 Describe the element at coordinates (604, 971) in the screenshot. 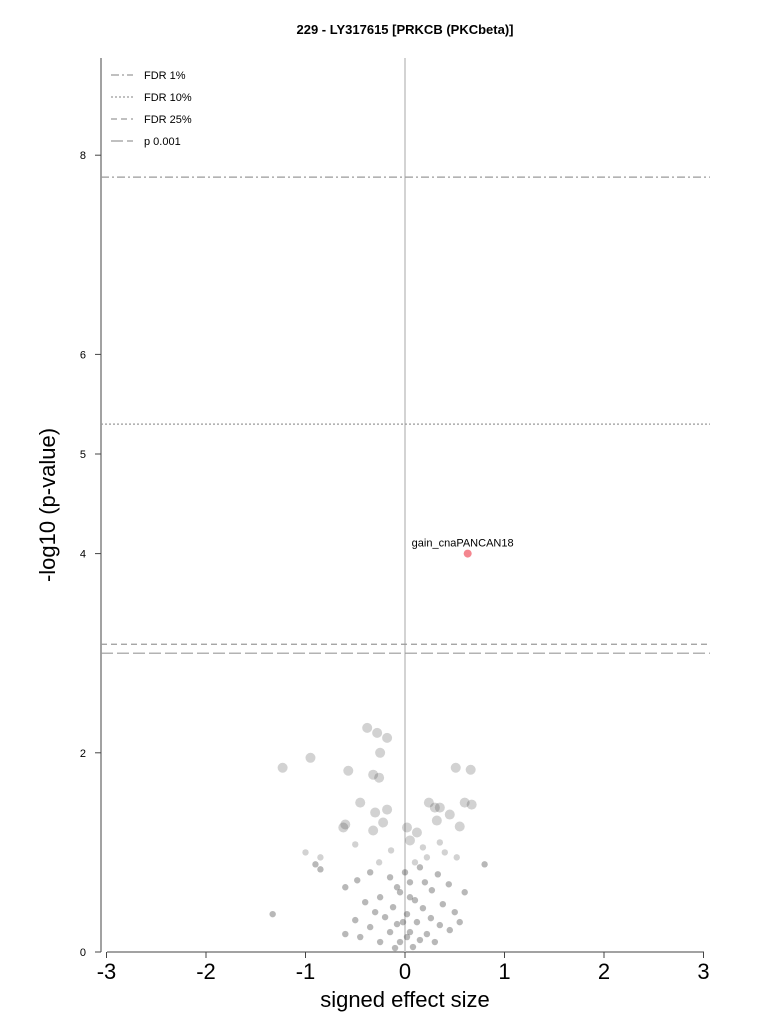

I see `x-tick-label-5: 2` at that location.